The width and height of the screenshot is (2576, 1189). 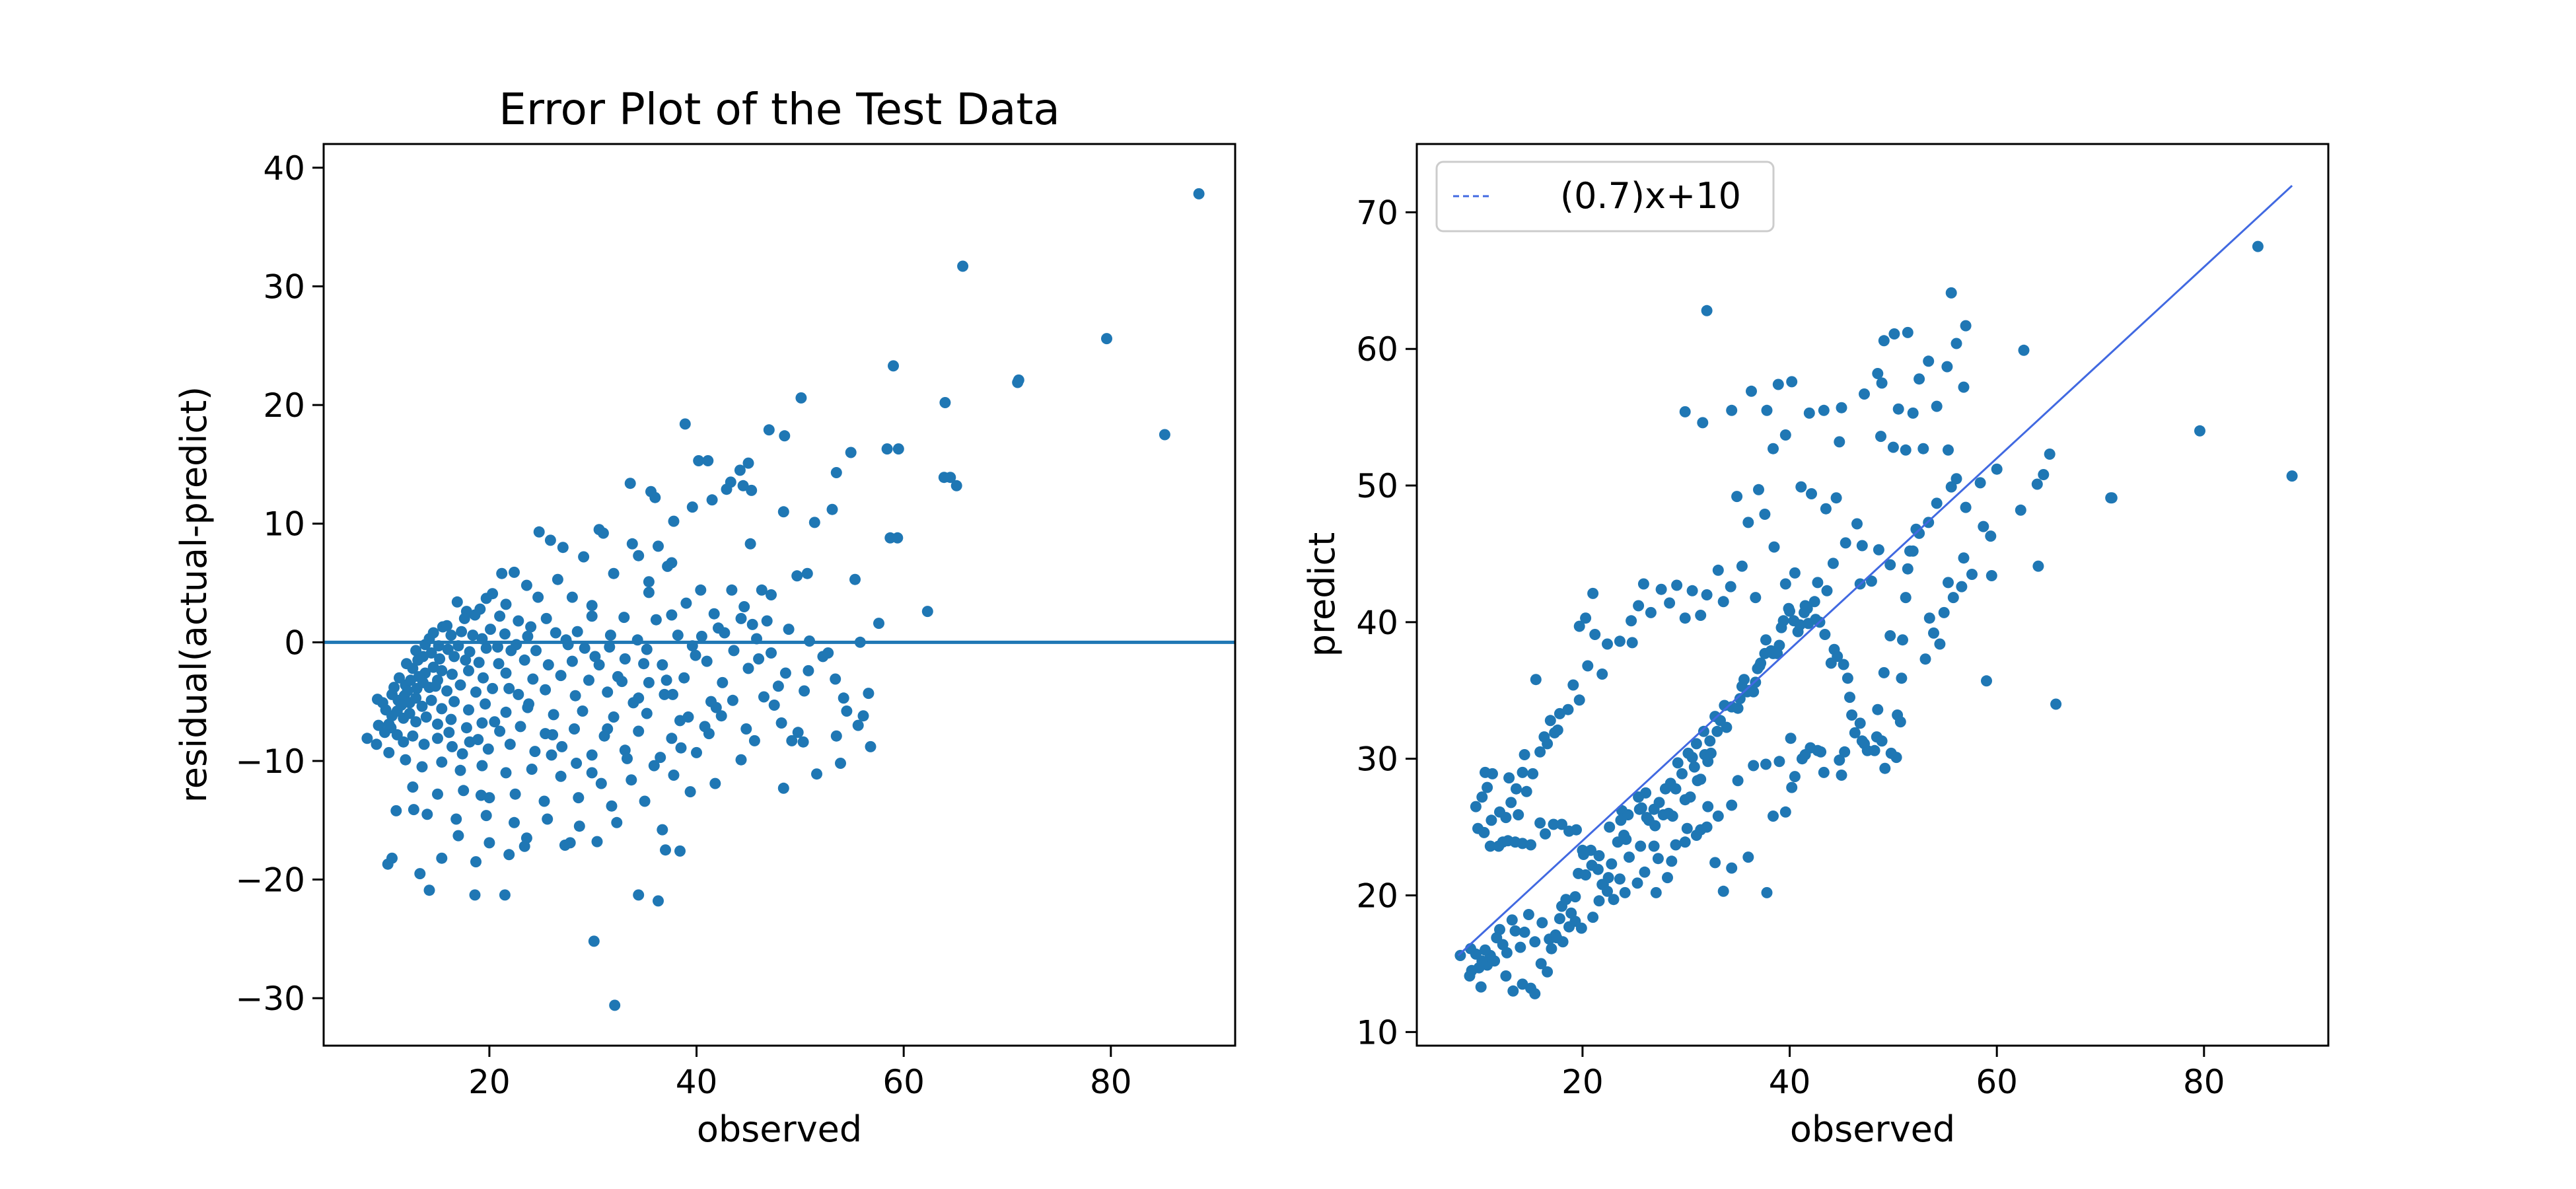 What do you see at coordinates (284, 524) in the screenshot?
I see `y-tick-label: 10` at bounding box center [284, 524].